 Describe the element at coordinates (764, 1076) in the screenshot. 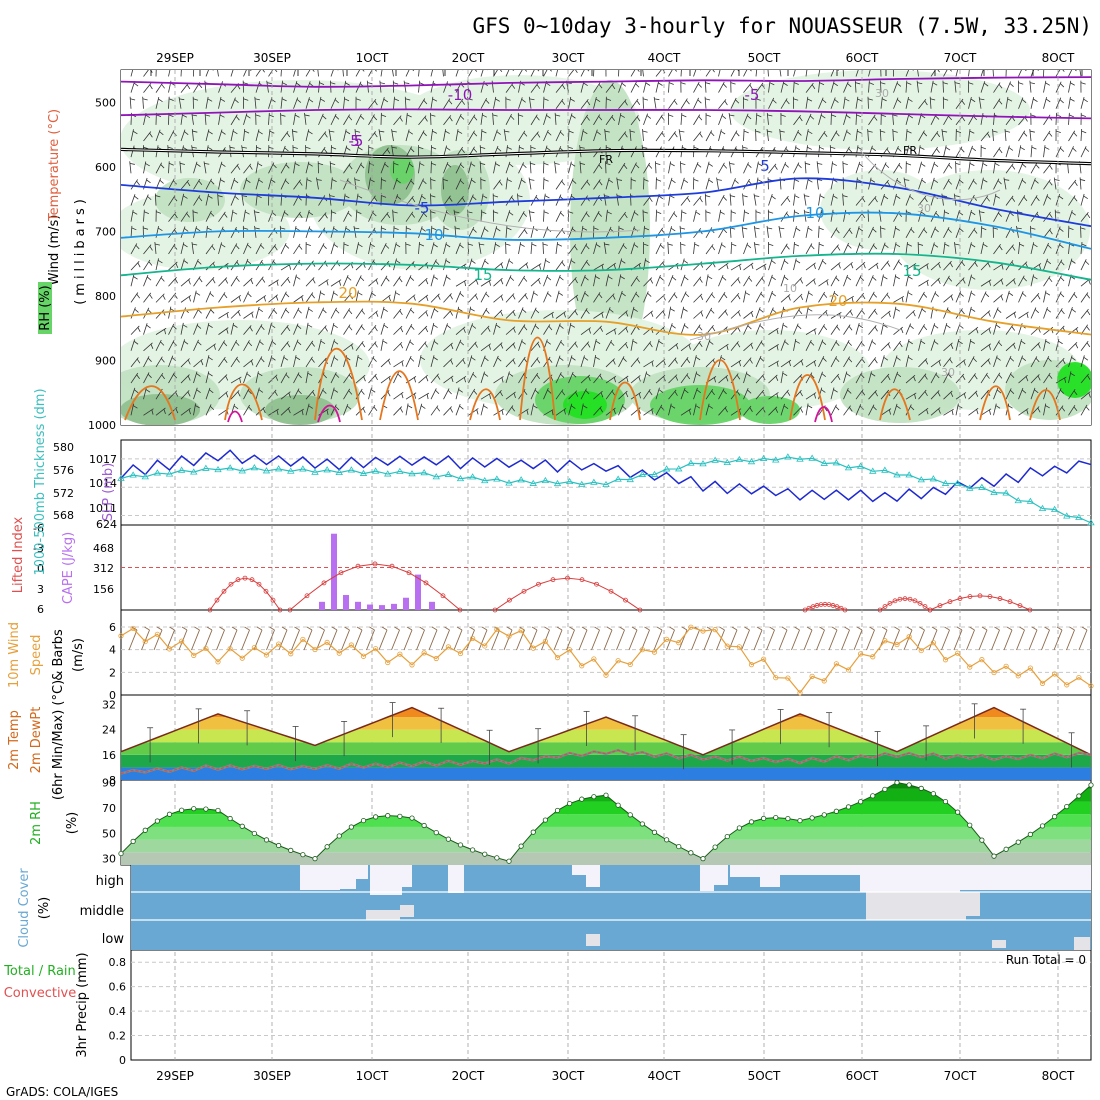

I see `date-label: 5OCT` at that location.